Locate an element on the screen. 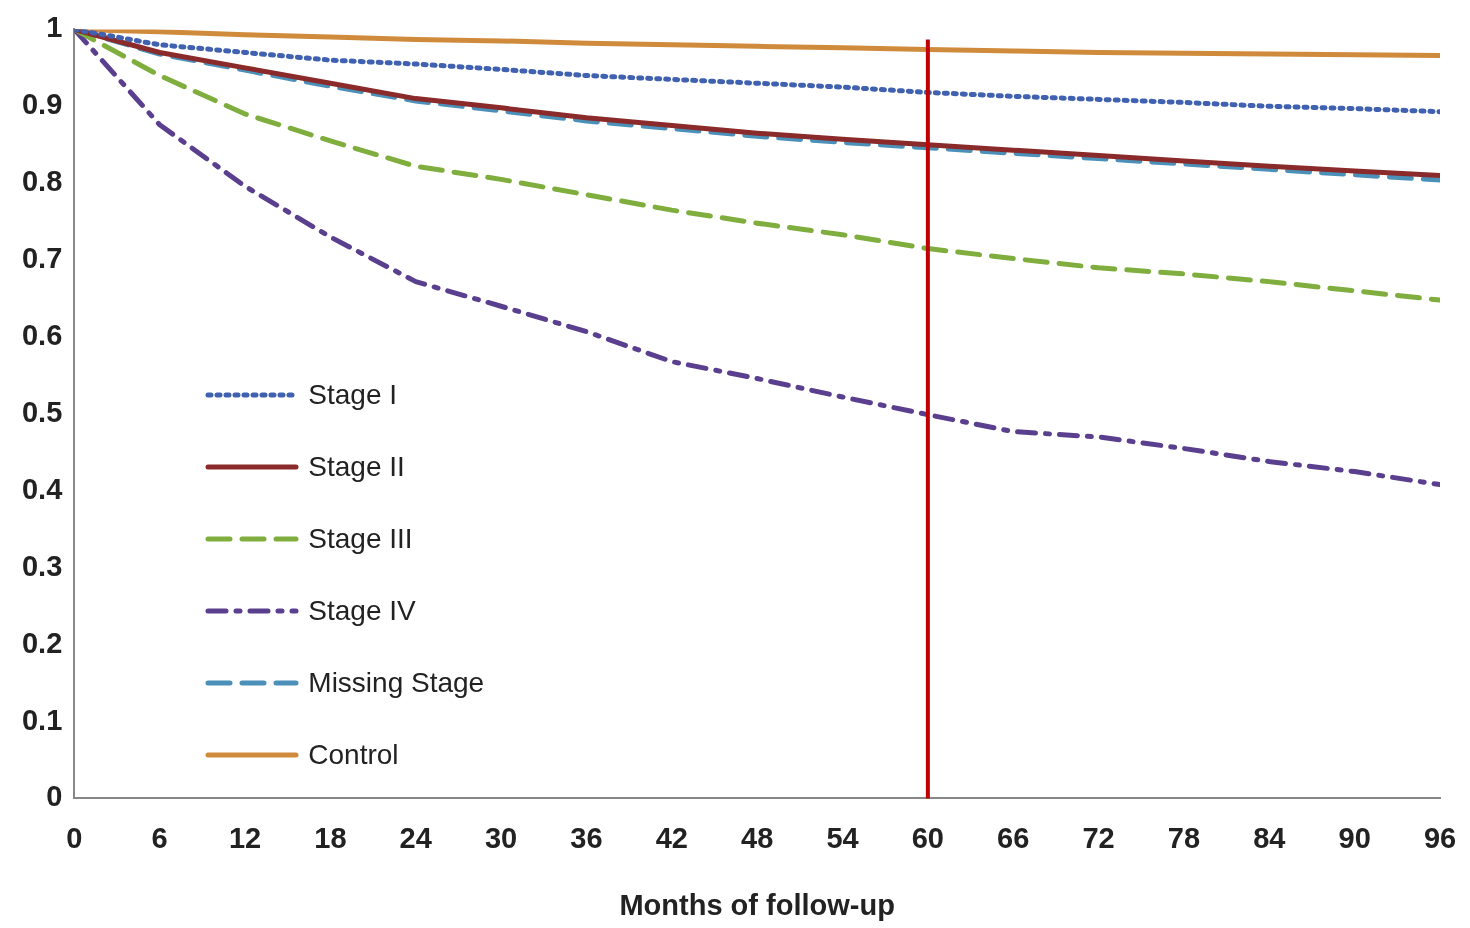 The width and height of the screenshot is (1470, 928). legend-label: Stage IV is located at coordinates (362, 611).